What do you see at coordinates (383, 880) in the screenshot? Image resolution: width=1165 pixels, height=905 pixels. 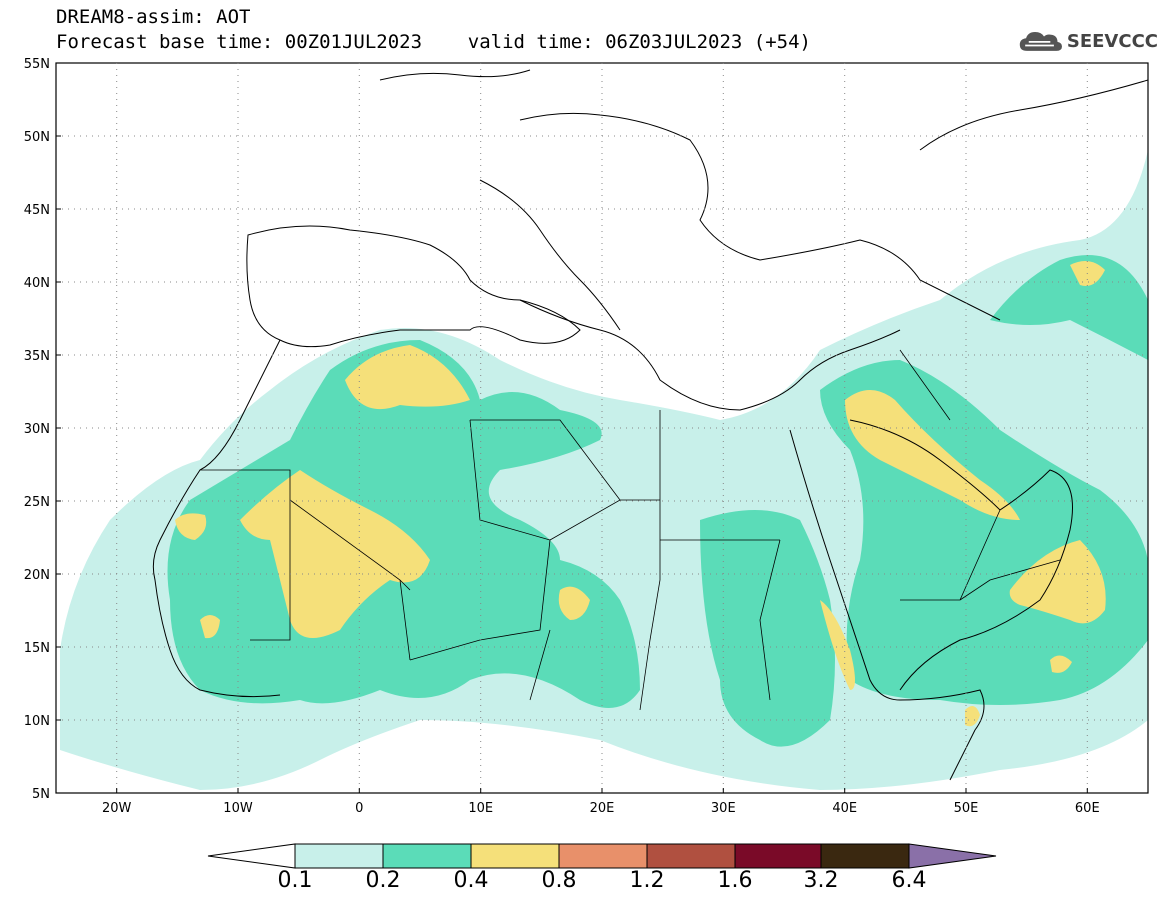 I see `colorbar-label: 0.2` at bounding box center [383, 880].